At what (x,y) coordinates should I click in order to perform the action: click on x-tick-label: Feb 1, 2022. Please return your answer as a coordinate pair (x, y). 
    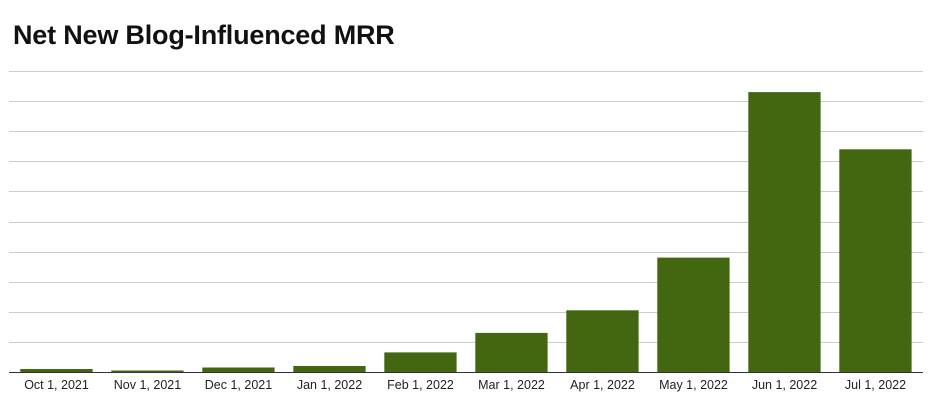
    Looking at the image, I should click on (420, 385).